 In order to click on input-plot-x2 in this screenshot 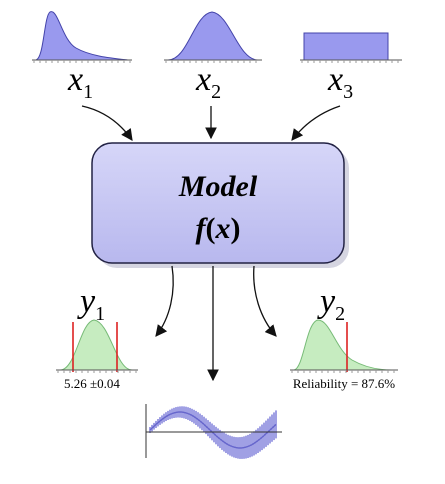, I will do `click(213, 37)`.